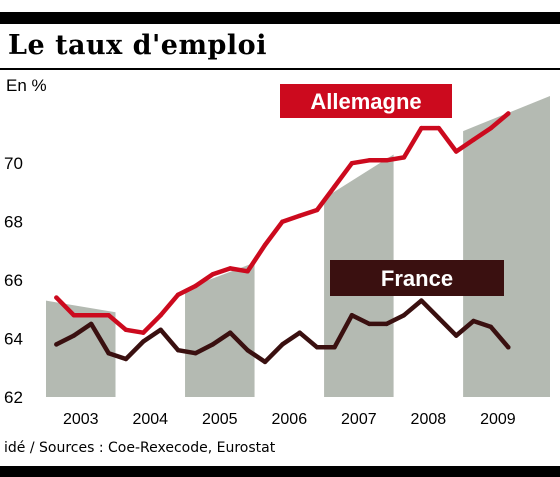 The height and width of the screenshot is (477, 560). What do you see at coordinates (280, 471) in the screenshot?
I see `bottom-frame-bar` at bounding box center [280, 471].